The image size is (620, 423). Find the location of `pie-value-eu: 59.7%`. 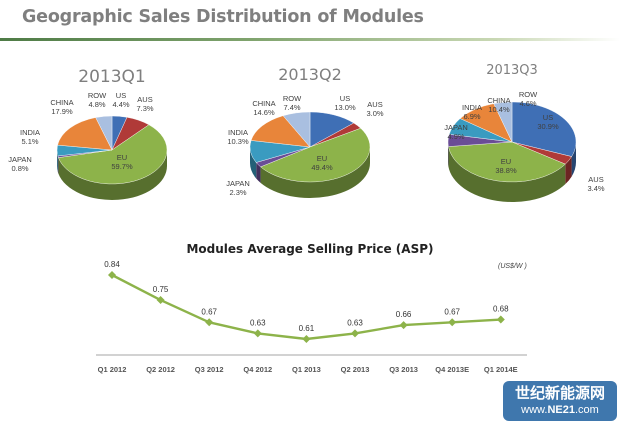

pie-value-eu: 59.7% is located at coordinates (122, 166).